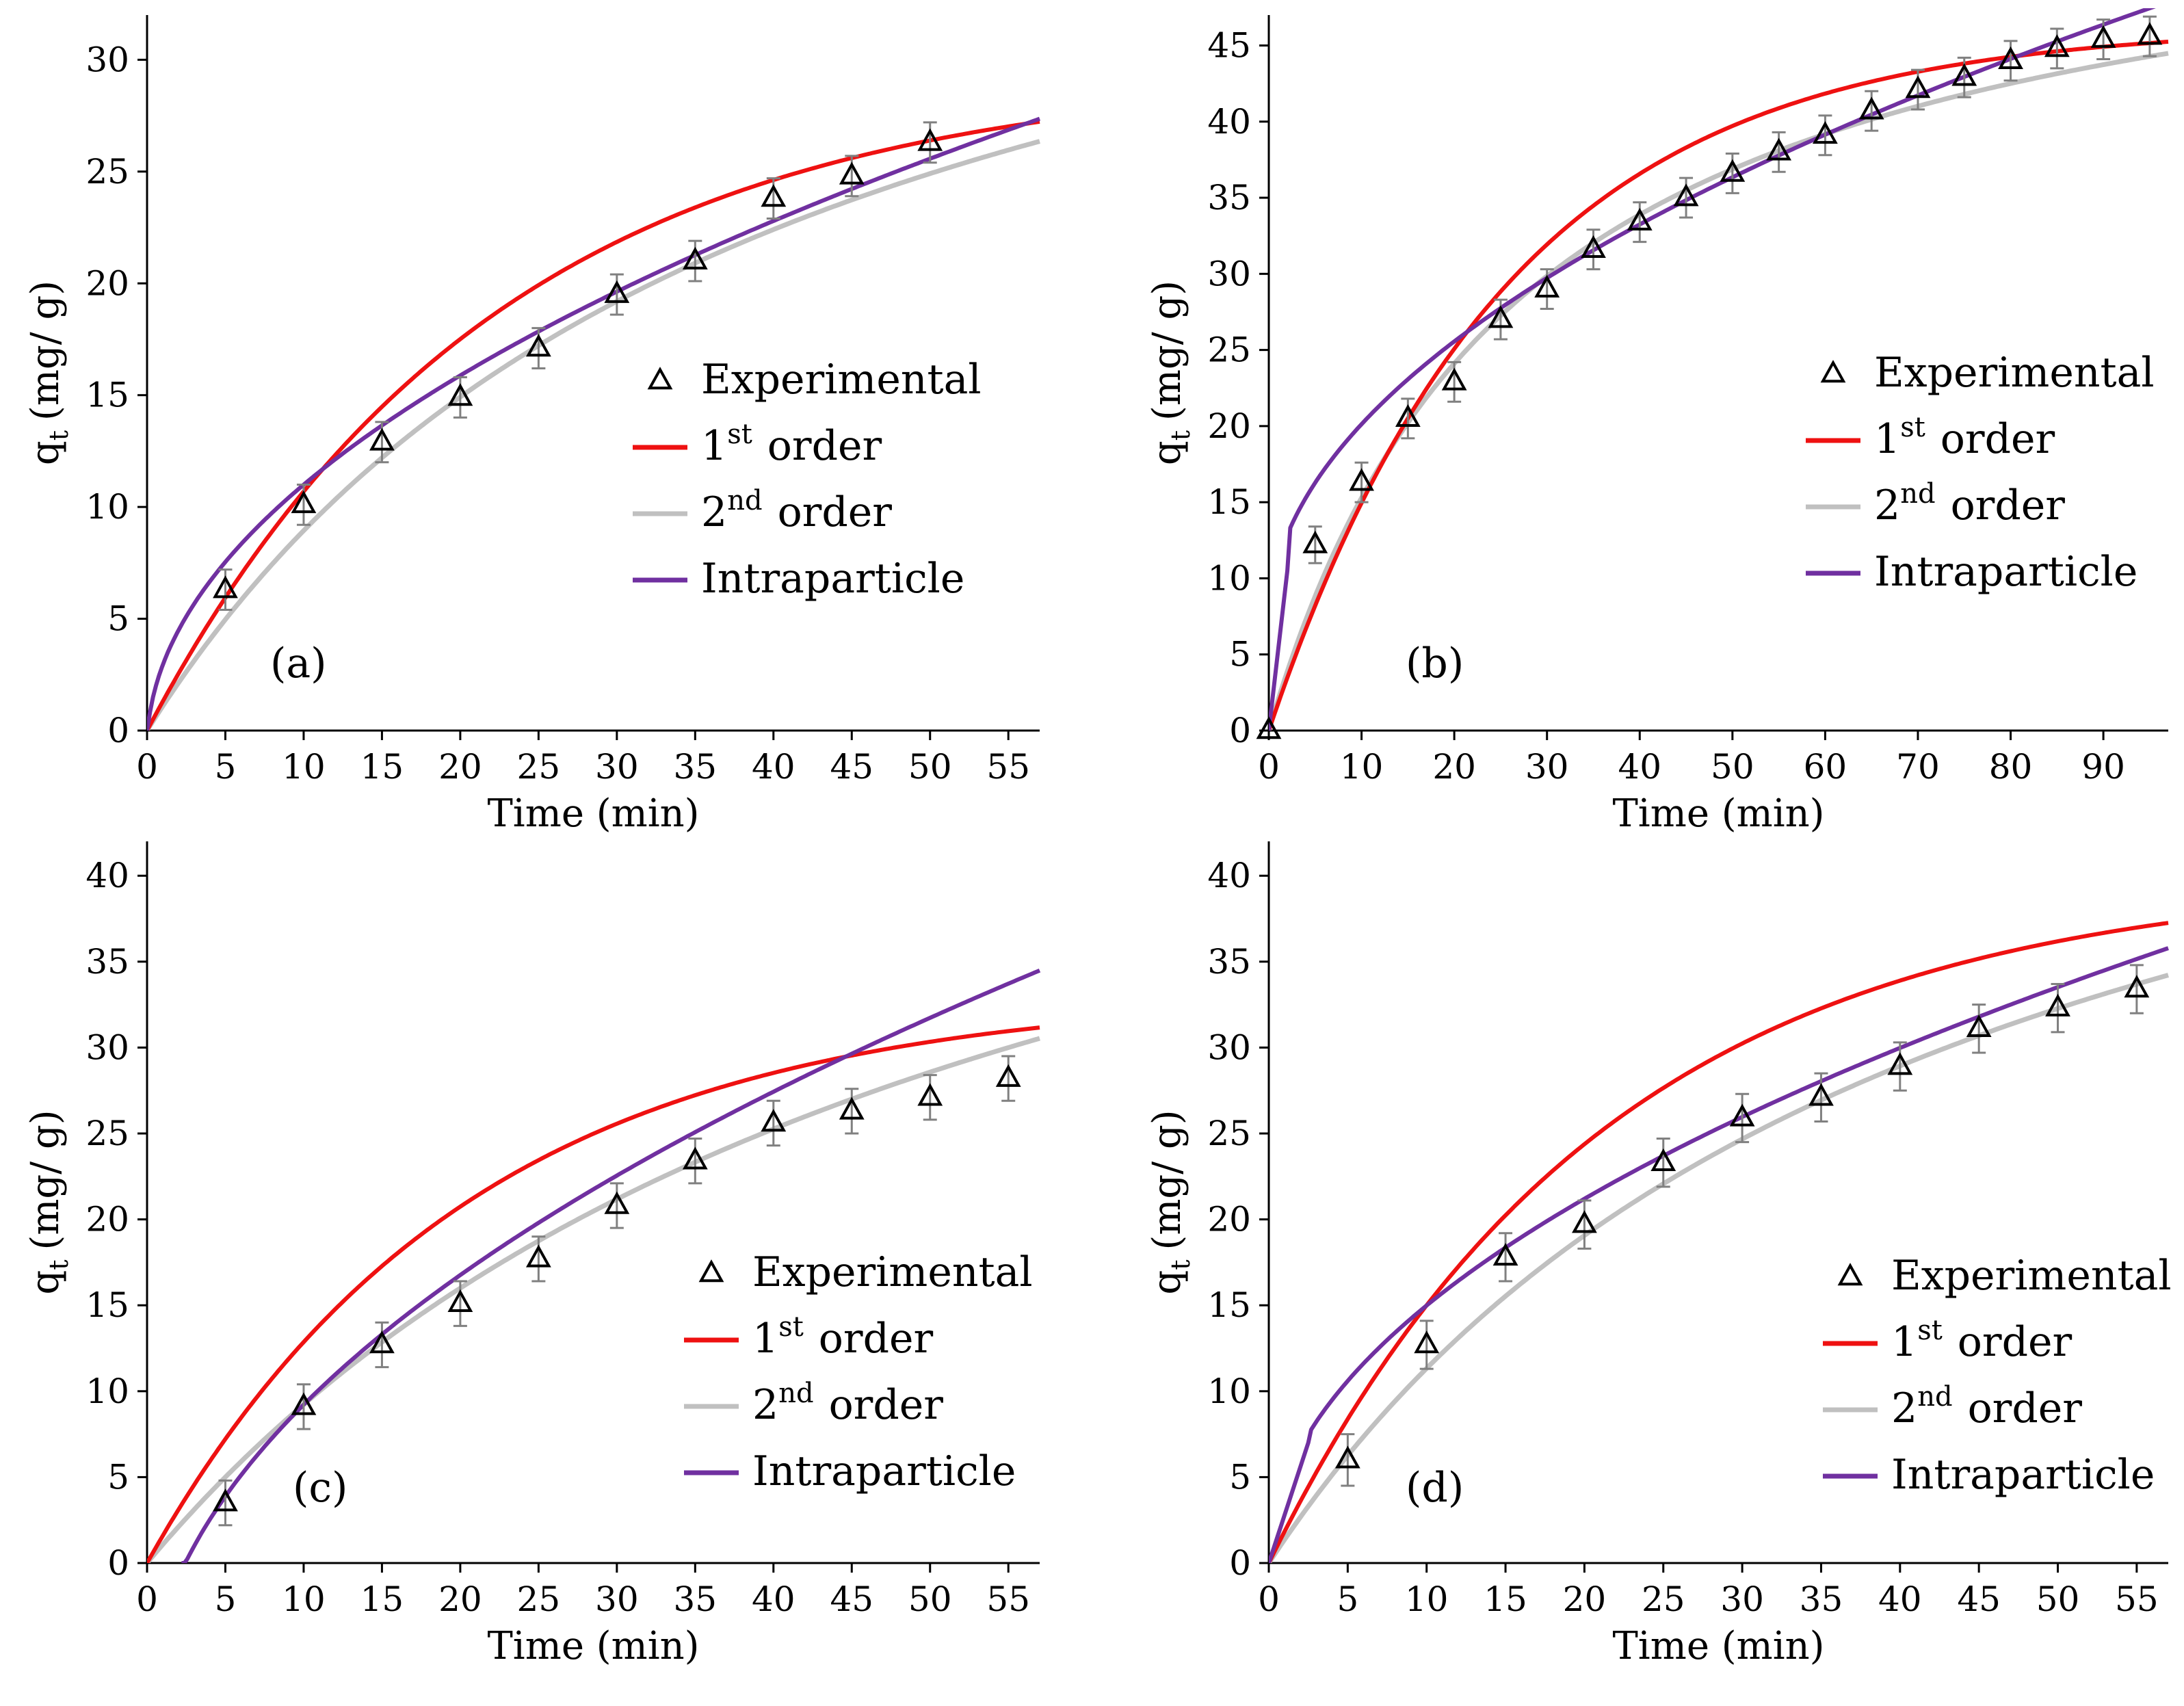 This screenshot has width=2184, height=1706. I want to click on second-order-line, so click(593, 435).